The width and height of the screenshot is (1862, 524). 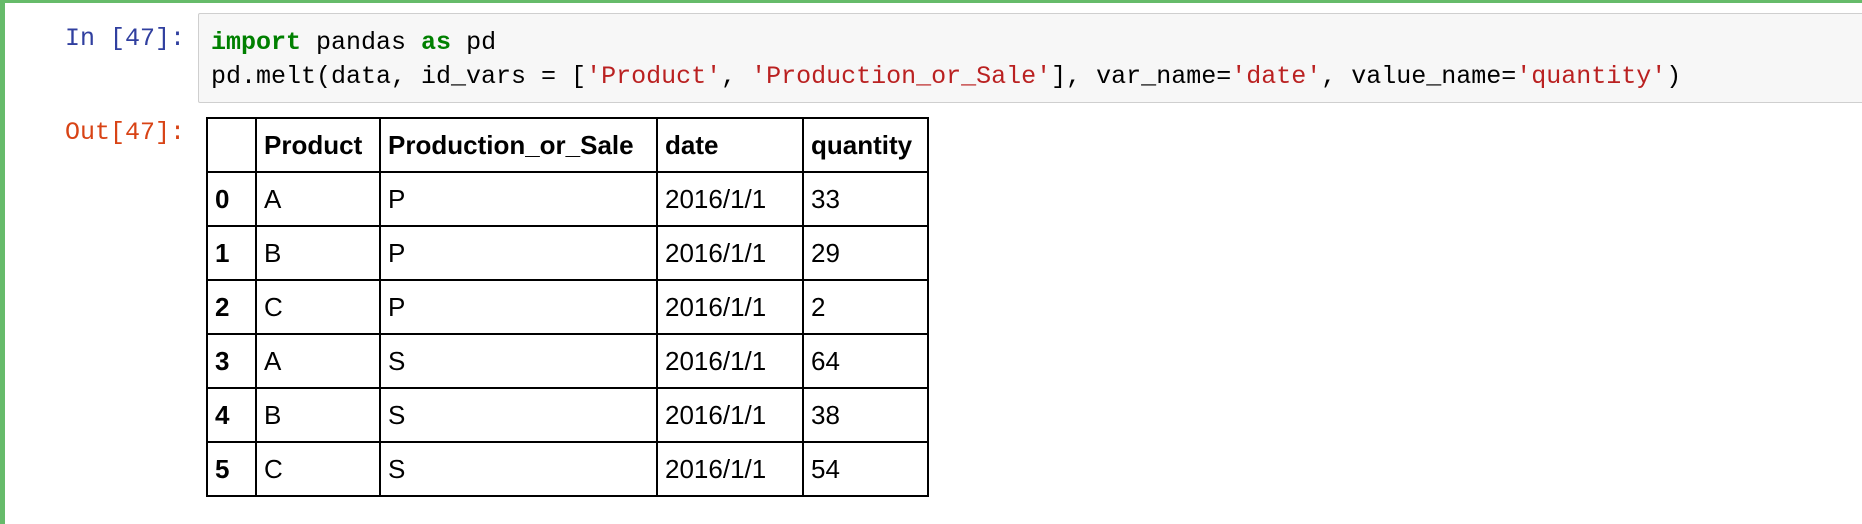 What do you see at coordinates (654, 76) in the screenshot?
I see `line2-token: 'Product'` at bounding box center [654, 76].